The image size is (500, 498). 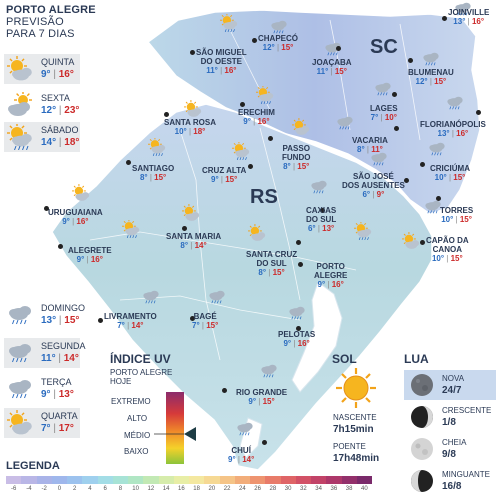 What do you see at coordinates (447, 258) in the screenshot?
I see `city-temps: 10° | 15°` at bounding box center [447, 258].